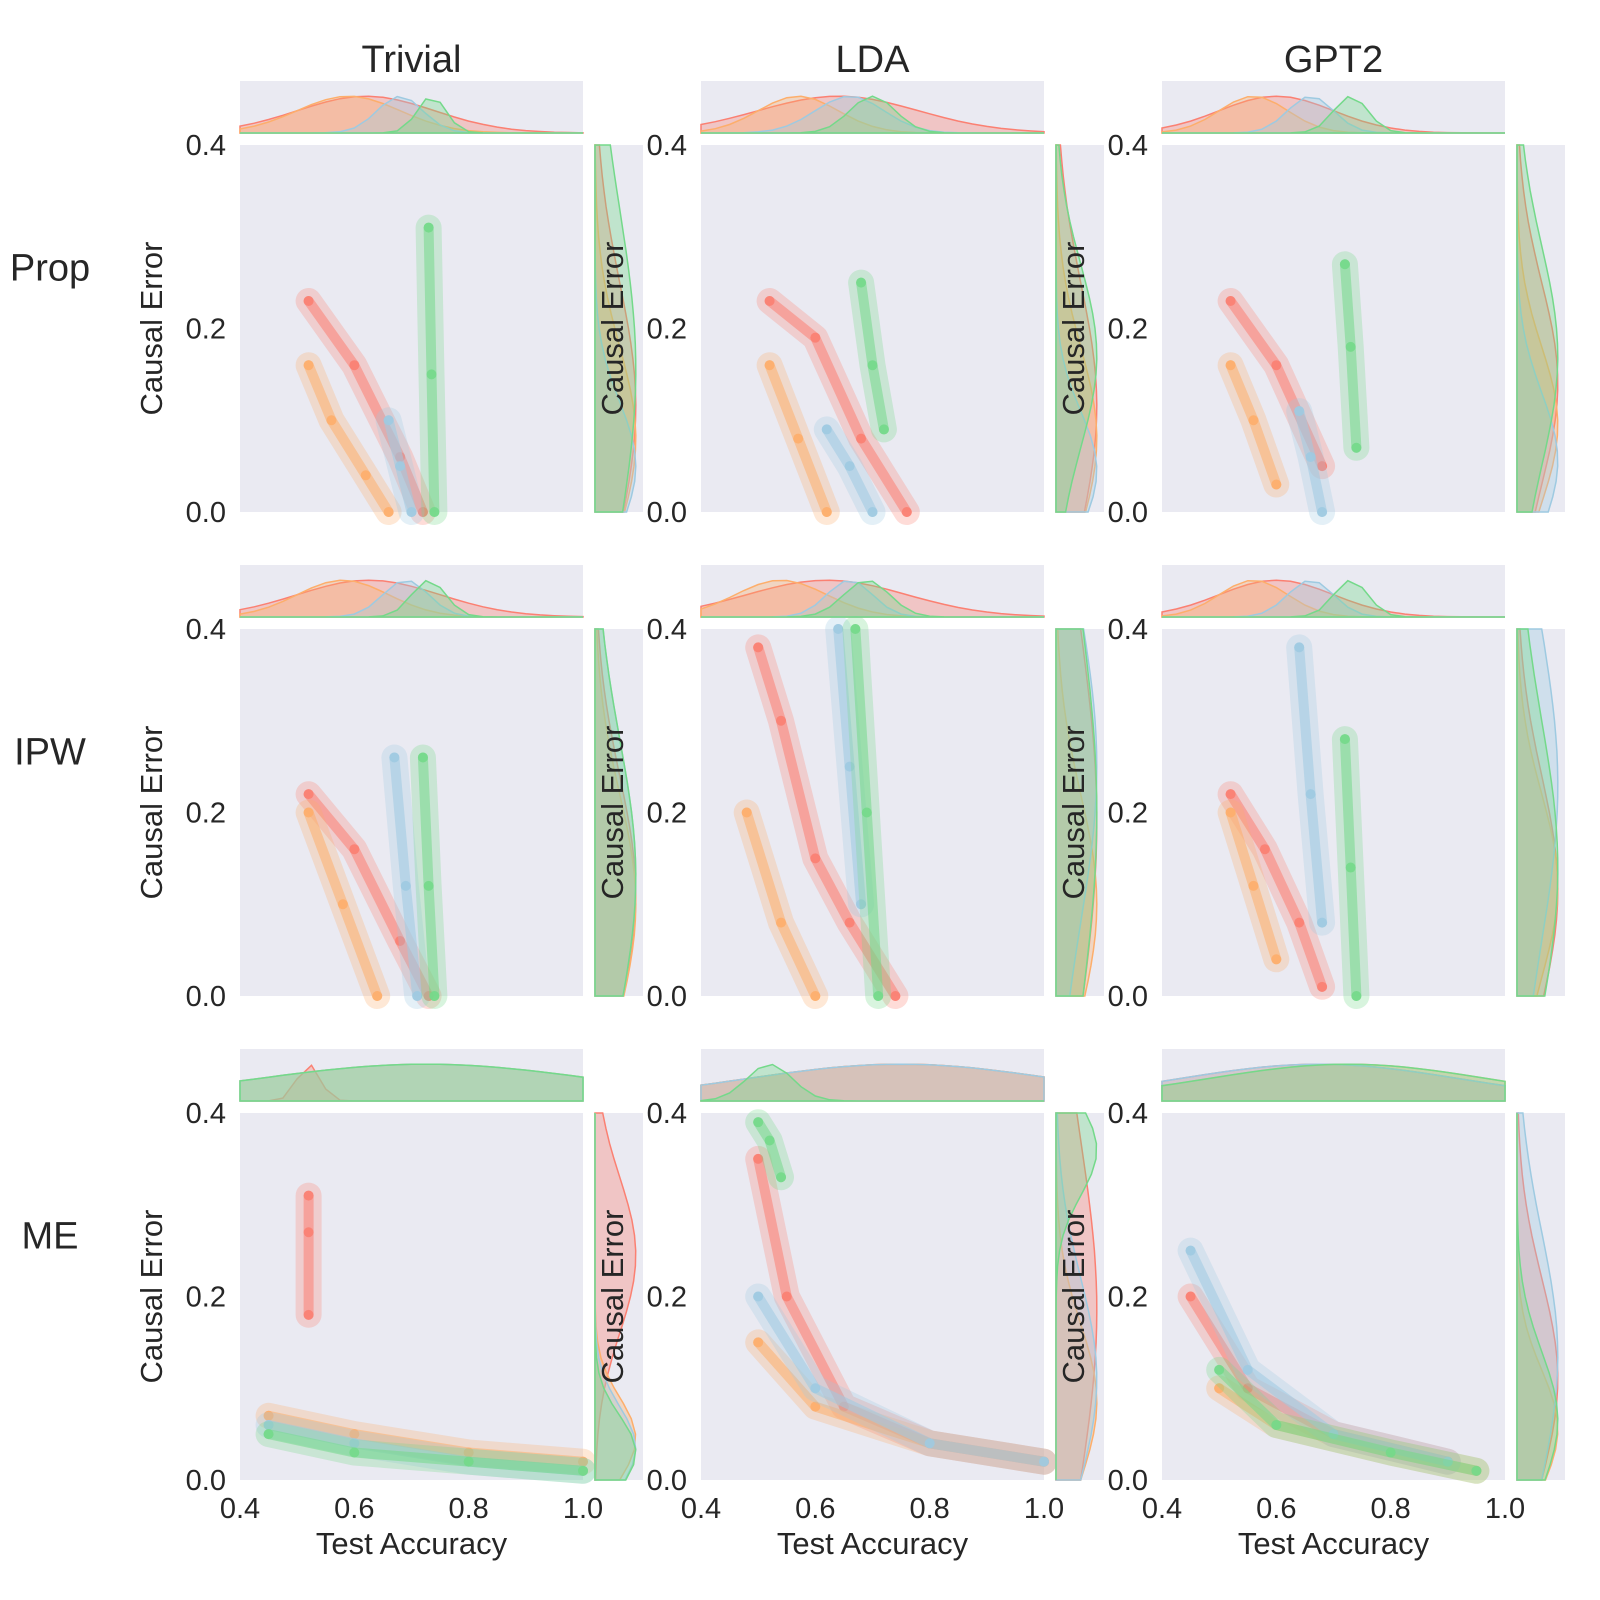 This screenshot has width=1600, height=1600. Describe the element at coordinates (348, 438) in the screenshot. I see `kde-core-orange` at that location.